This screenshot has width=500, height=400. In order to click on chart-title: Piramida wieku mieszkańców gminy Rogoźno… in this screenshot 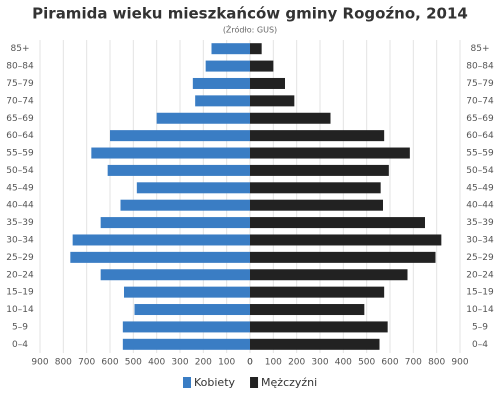, I will do `click(250, 14)`.